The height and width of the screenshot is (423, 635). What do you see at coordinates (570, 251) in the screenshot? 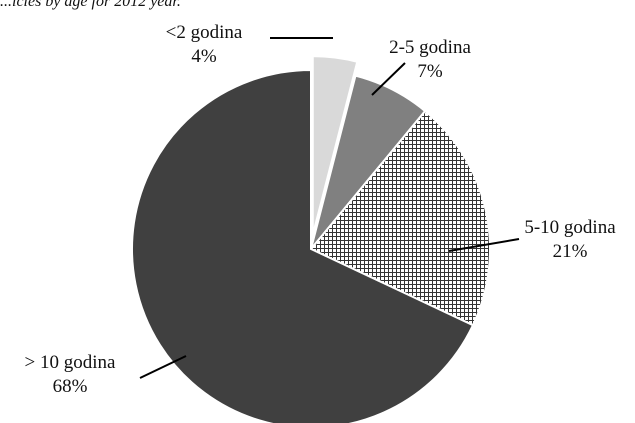
I see `slice-percent-label: 21%` at bounding box center [570, 251].